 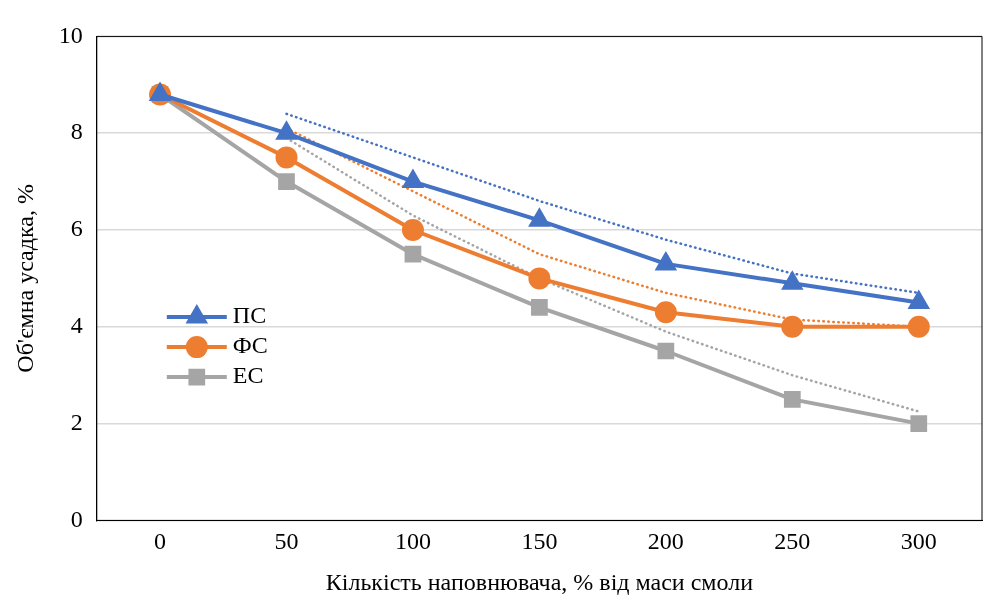 I want to click on legend-label: ФС, so click(x=250, y=345).